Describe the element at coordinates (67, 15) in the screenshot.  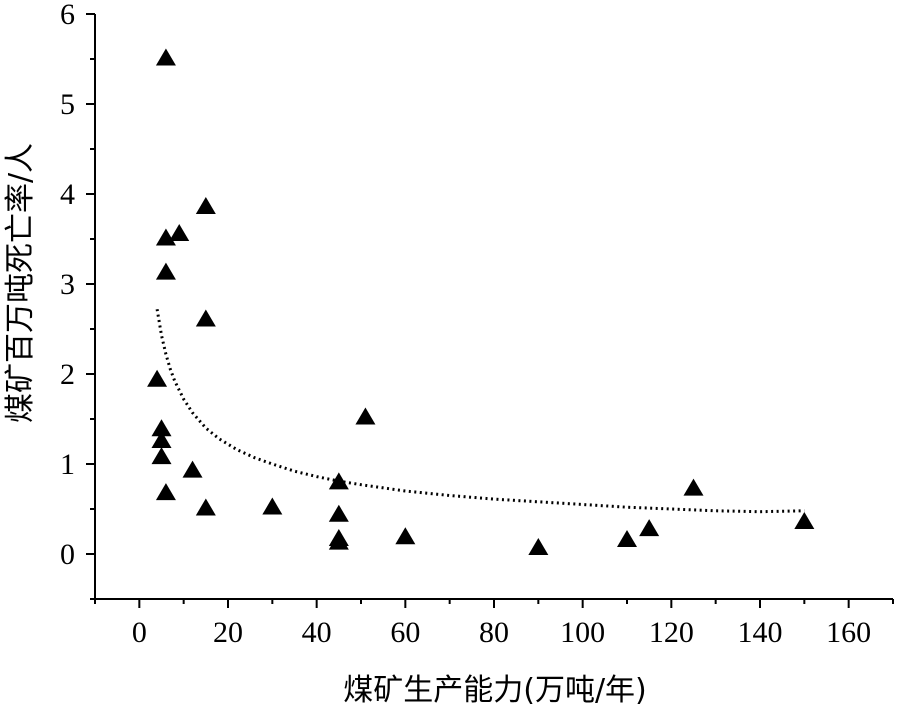
I see `y-tick-label: 6` at that location.